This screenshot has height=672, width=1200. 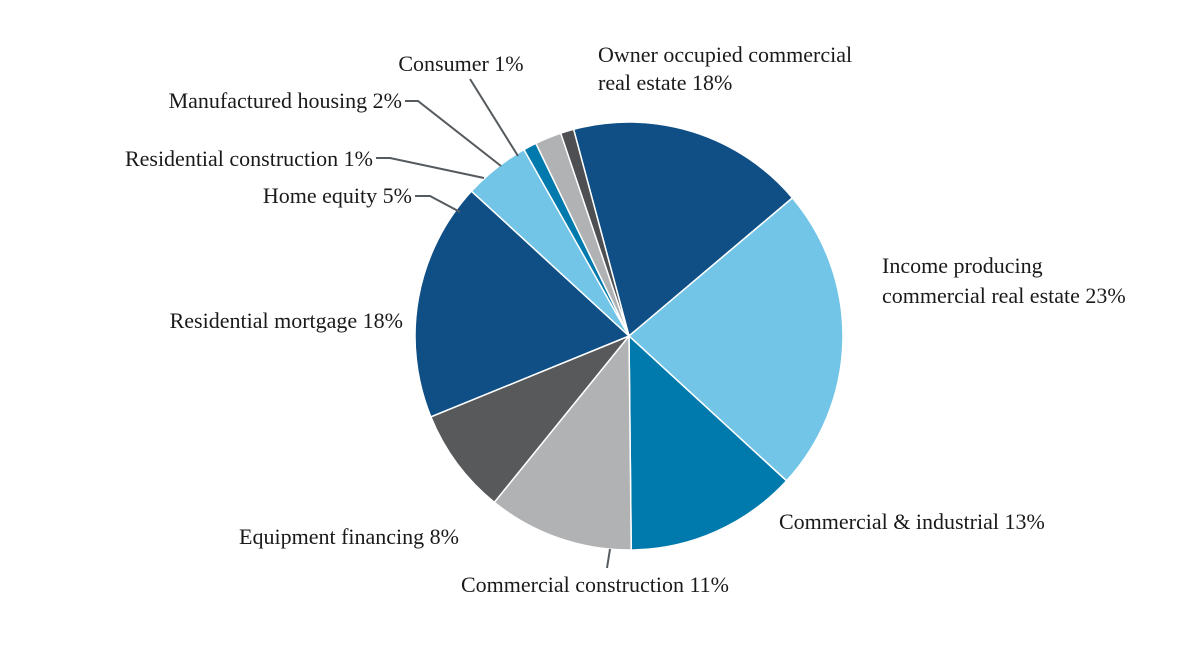 I want to click on slice-label-mfg: Manufactured housing 2%, so click(x=285, y=100).